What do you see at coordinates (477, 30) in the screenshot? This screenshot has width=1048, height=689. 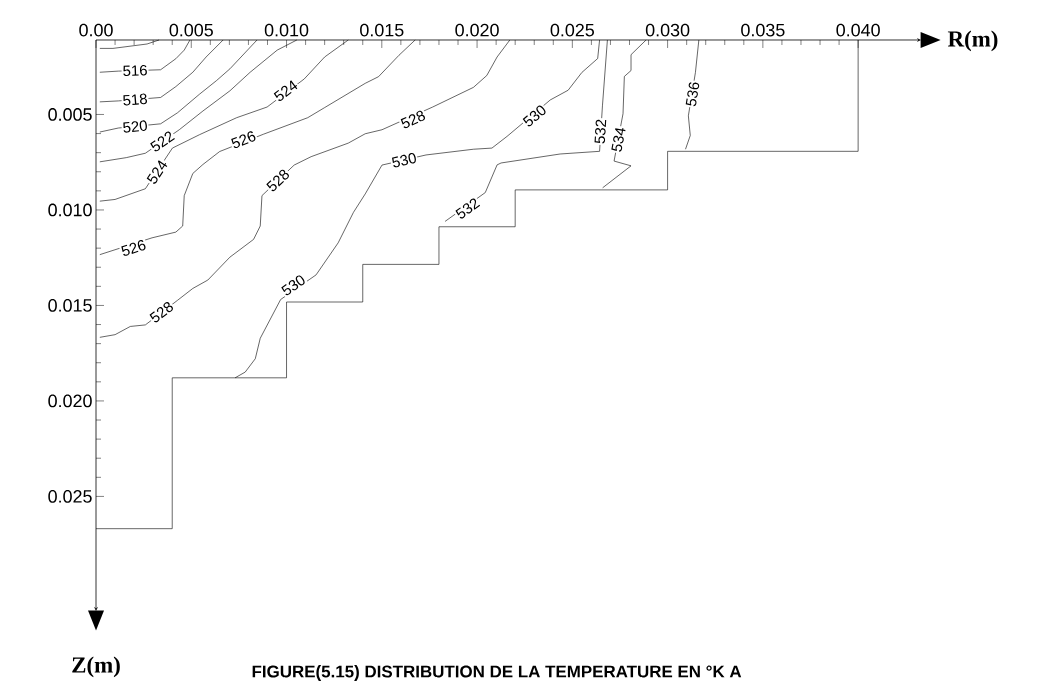 I see `x-tick-label: 0.020` at bounding box center [477, 30].